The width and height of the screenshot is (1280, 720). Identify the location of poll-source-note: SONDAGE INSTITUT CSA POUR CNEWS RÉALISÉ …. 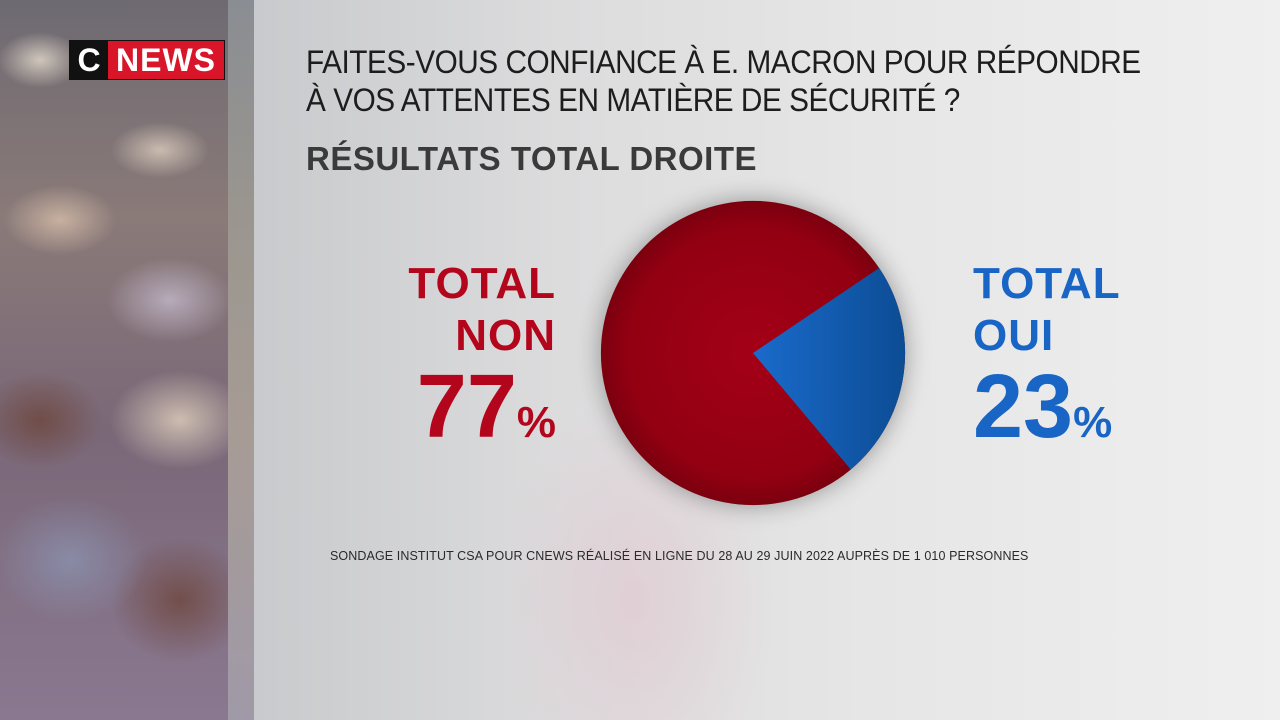
(679, 556).